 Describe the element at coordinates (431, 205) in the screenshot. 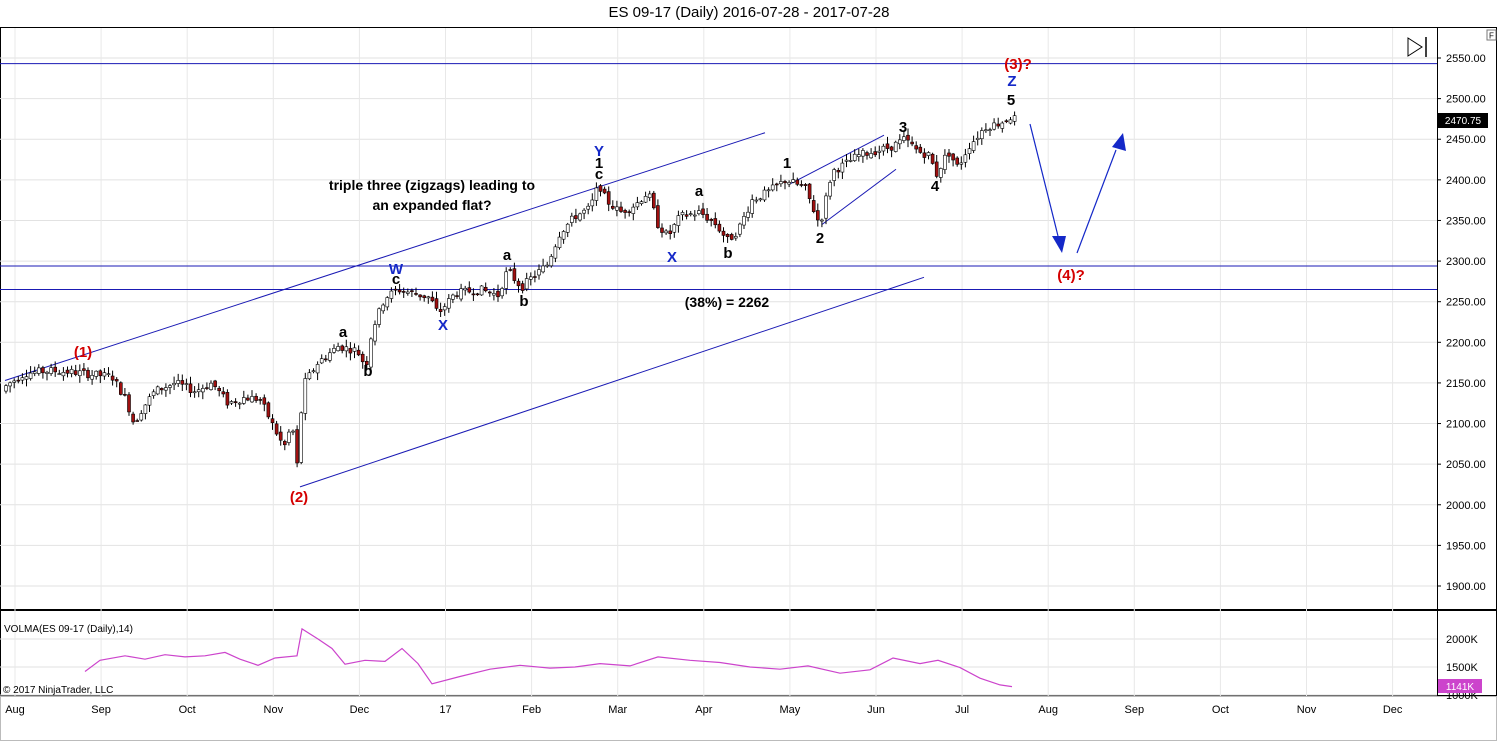

I see `annotation-expanded-flat: an expanded flat?` at that location.